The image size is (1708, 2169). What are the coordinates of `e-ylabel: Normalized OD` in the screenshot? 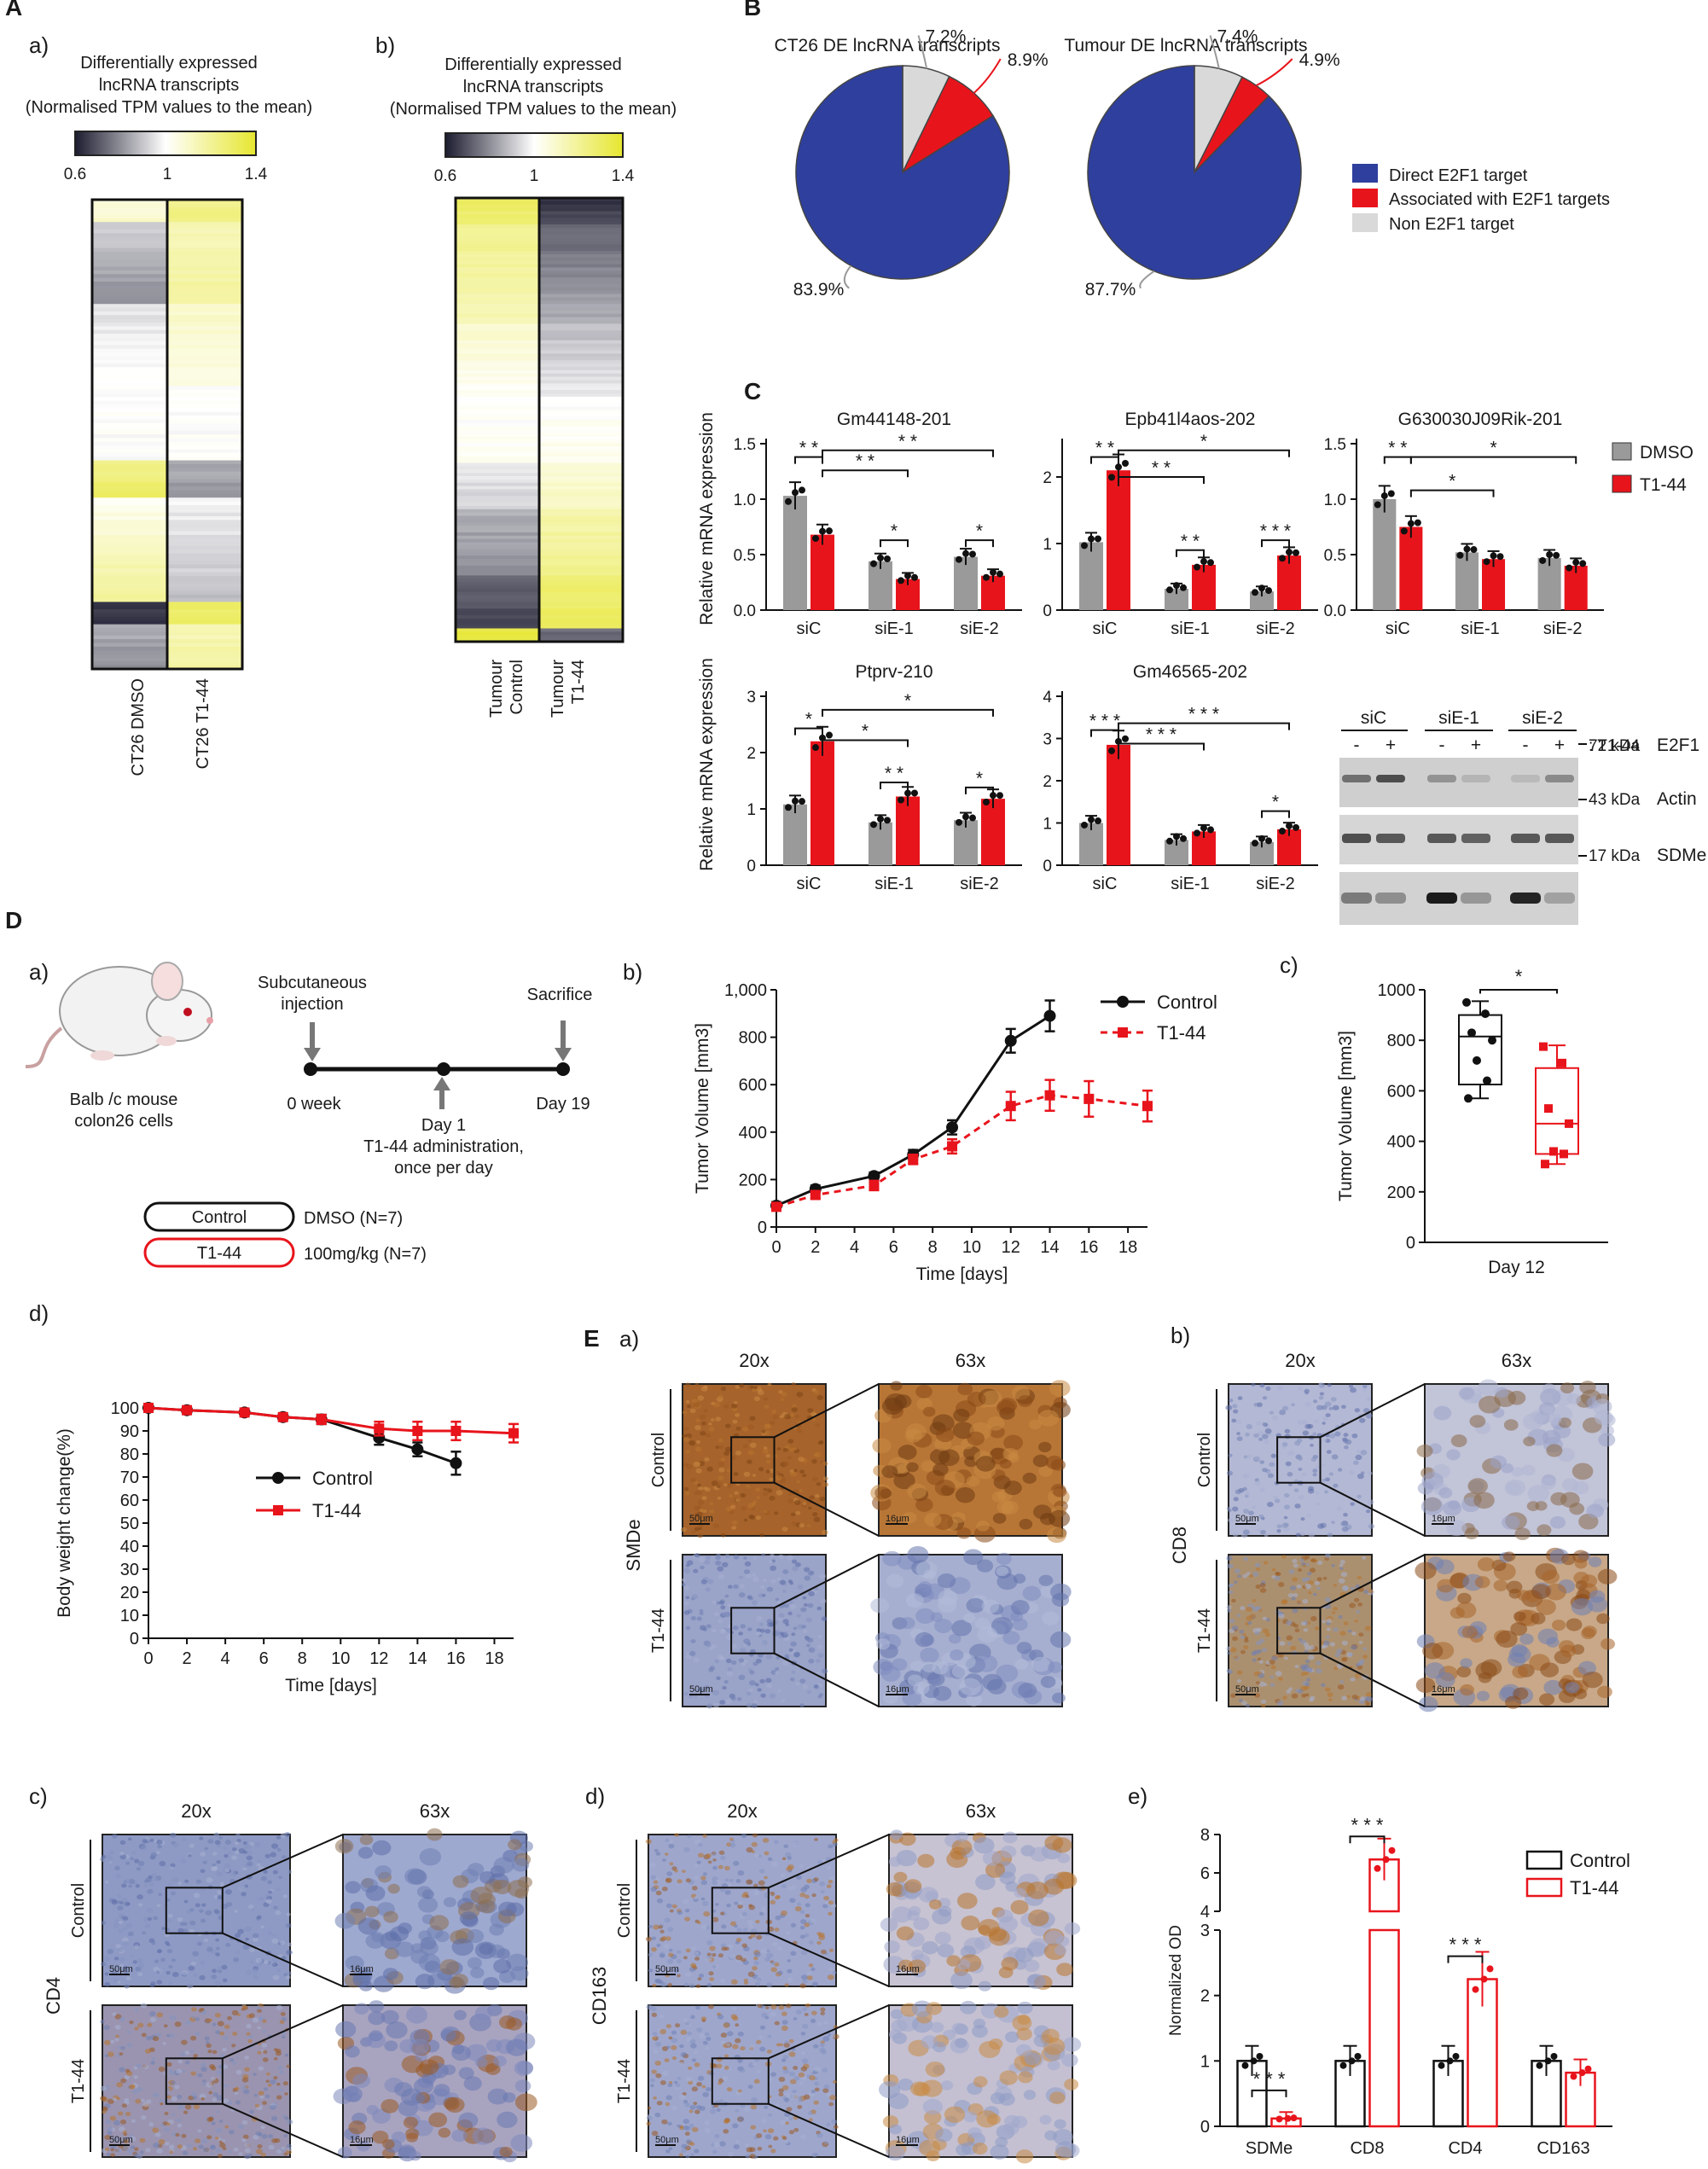 It's located at (1176, 1980).